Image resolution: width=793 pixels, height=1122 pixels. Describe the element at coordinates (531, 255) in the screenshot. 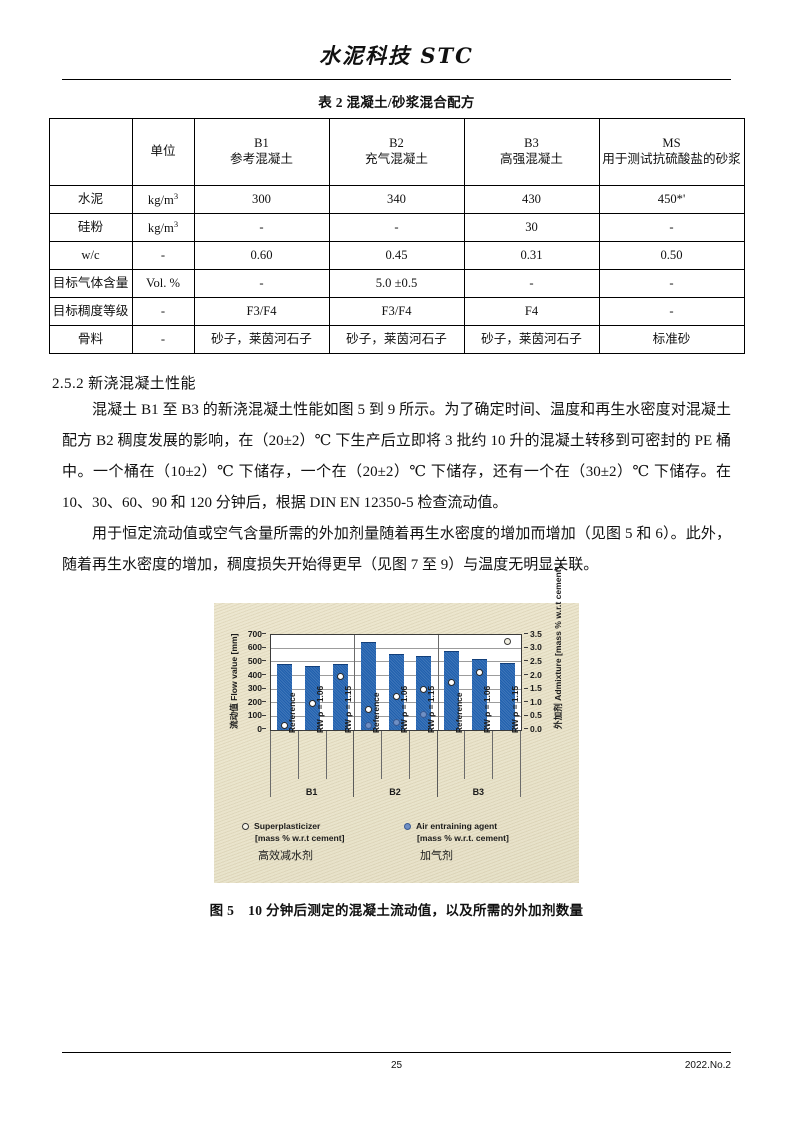

I see `cell-b3: 0.31` at that location.